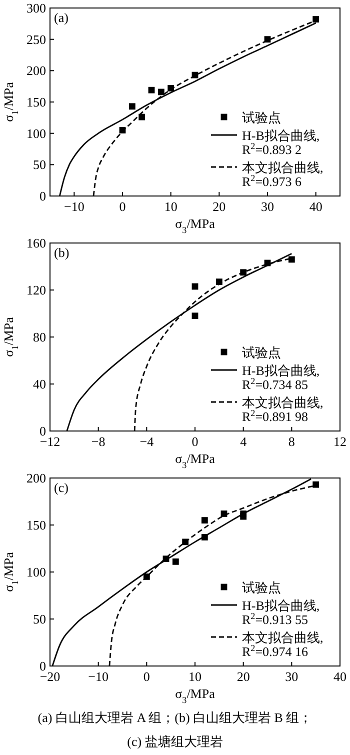  I want to click on y-tick-label: 160, so click(36, 243).